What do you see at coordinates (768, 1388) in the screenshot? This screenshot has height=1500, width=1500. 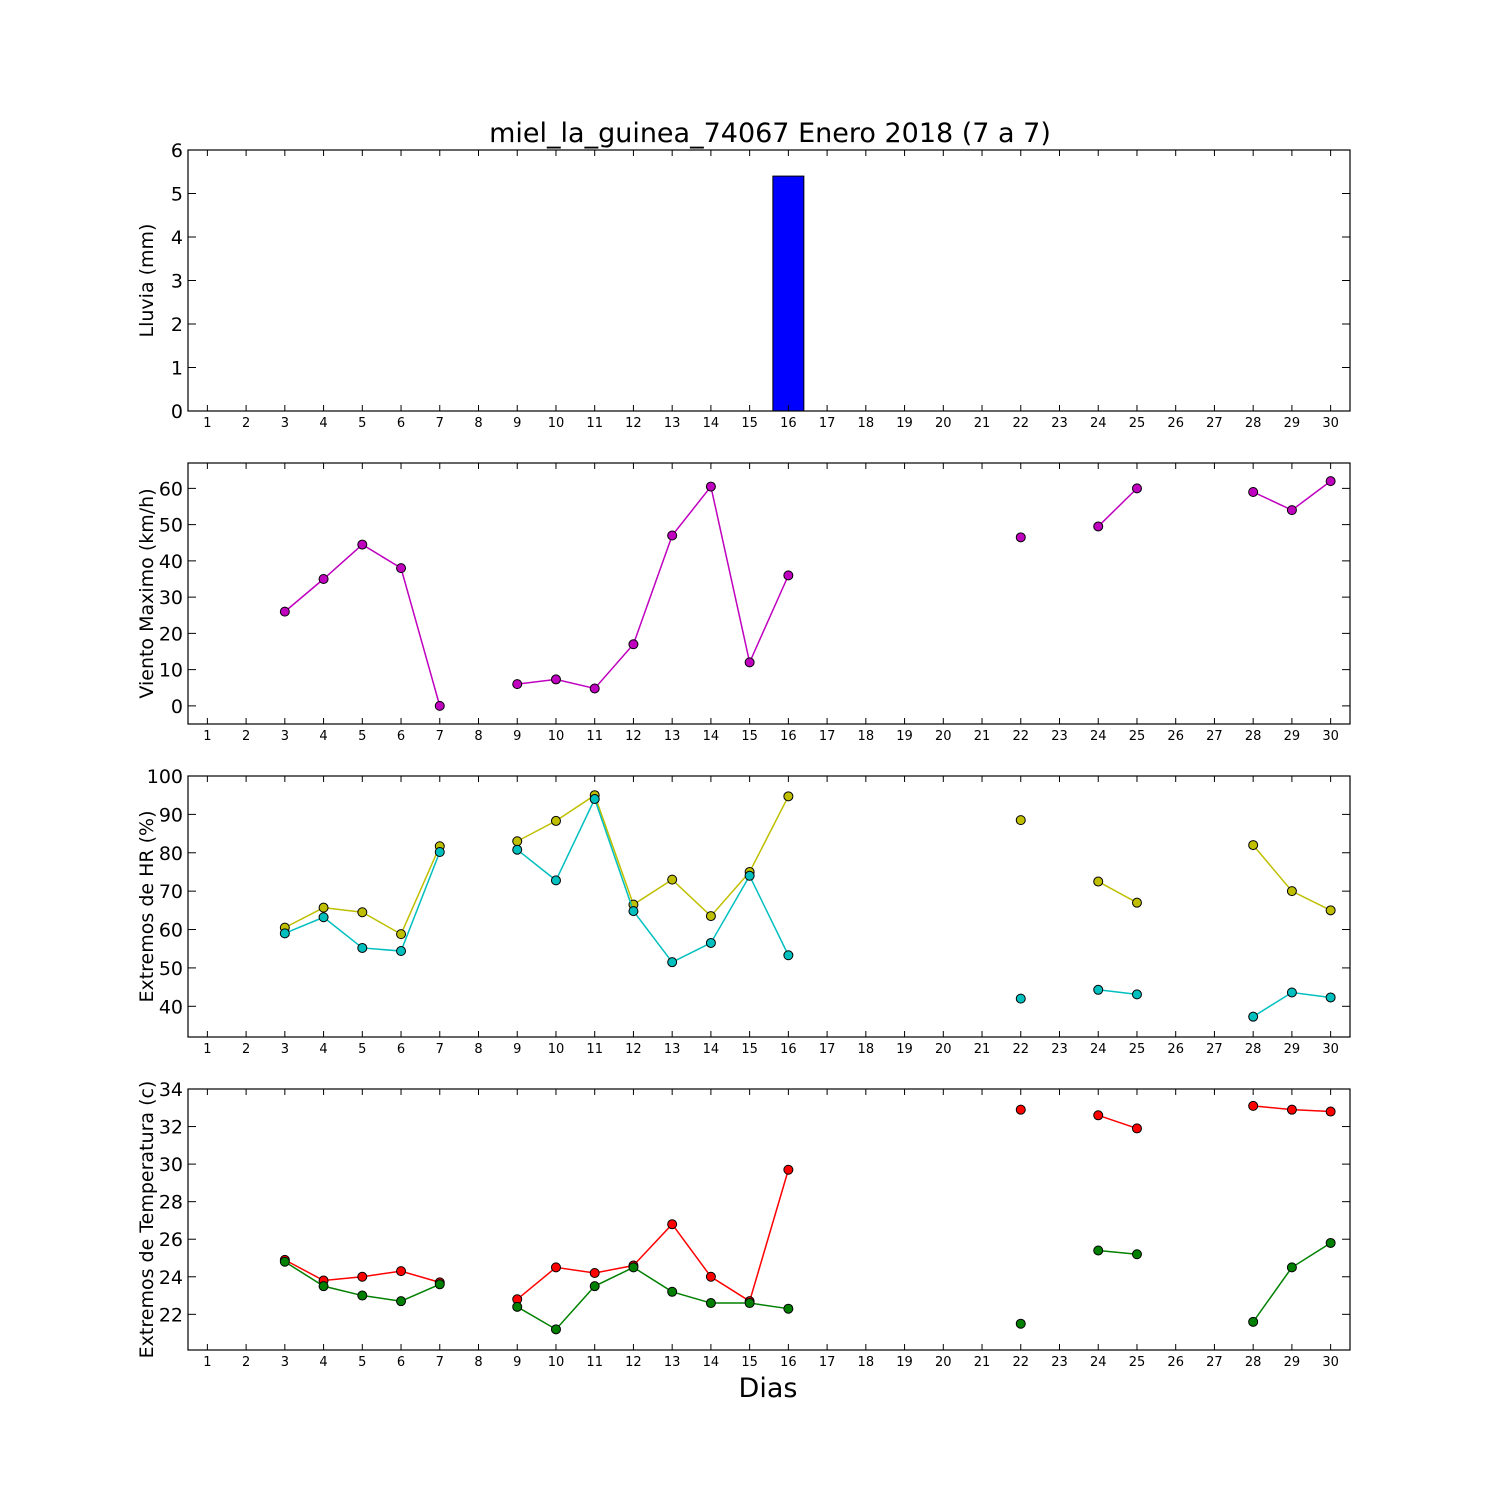 I see `x-axis-label: Dias` at bounding box center [768, 1388].